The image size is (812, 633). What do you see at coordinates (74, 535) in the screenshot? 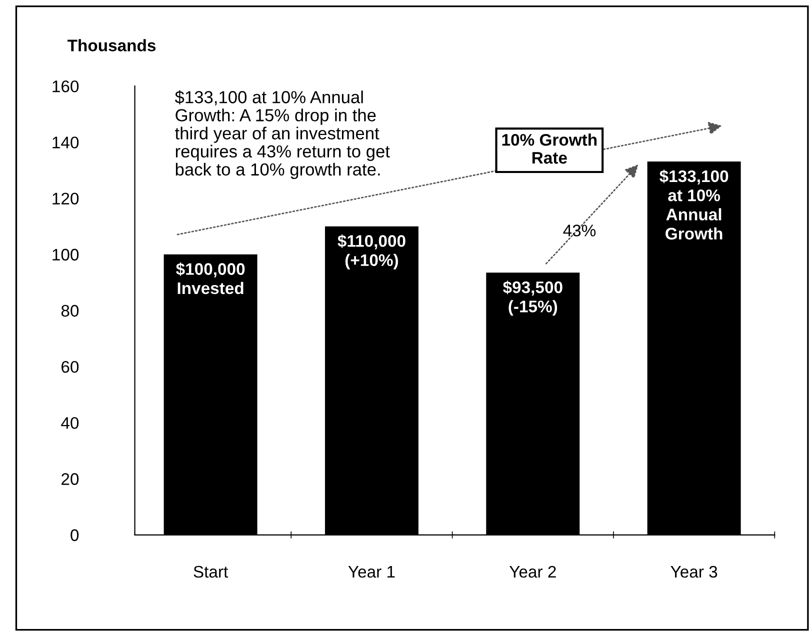
I see `y-tick-label: 0` at bounding box center [74, 535].